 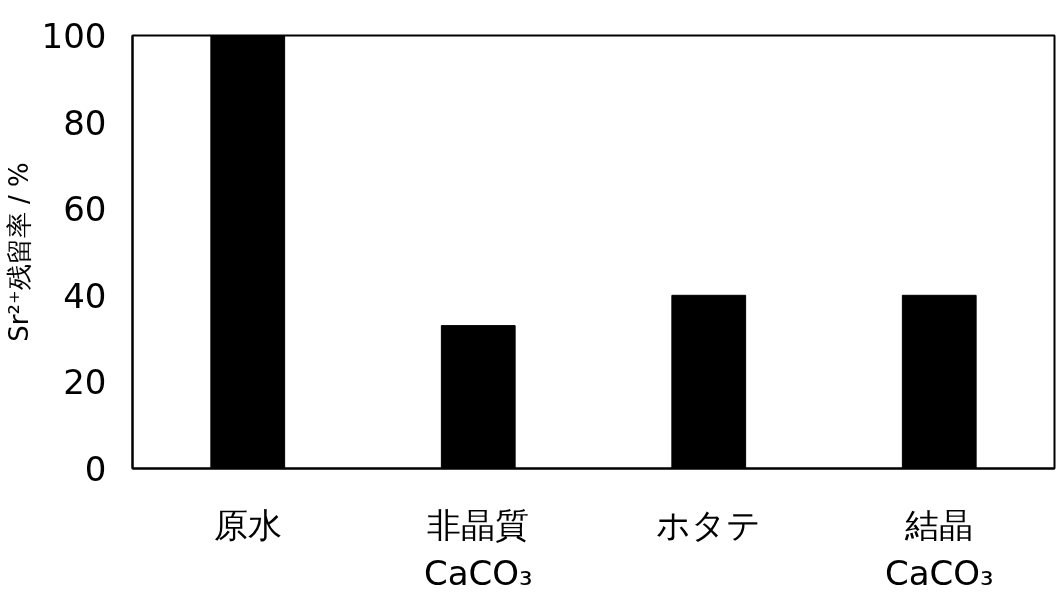 I want to click on x-tick-label: 結晶 CaCO₃, so click(x=939, y=548).